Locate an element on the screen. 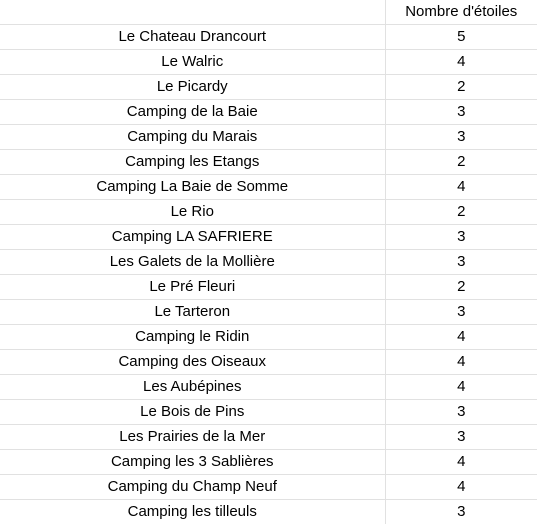  table-row: Camping les Etangs 2 is located at coordinates (268, 162).